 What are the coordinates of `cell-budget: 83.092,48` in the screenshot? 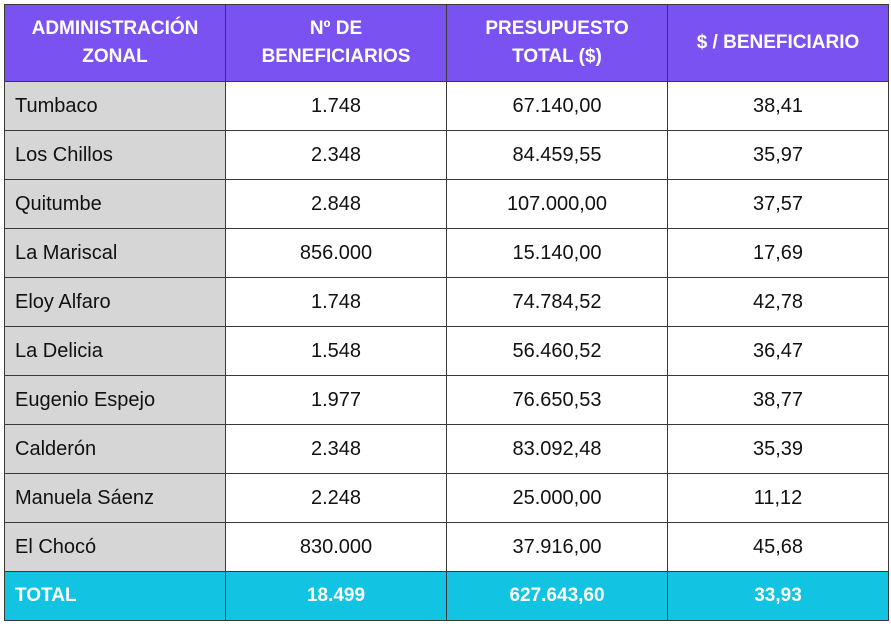 It's located at (557, 449).